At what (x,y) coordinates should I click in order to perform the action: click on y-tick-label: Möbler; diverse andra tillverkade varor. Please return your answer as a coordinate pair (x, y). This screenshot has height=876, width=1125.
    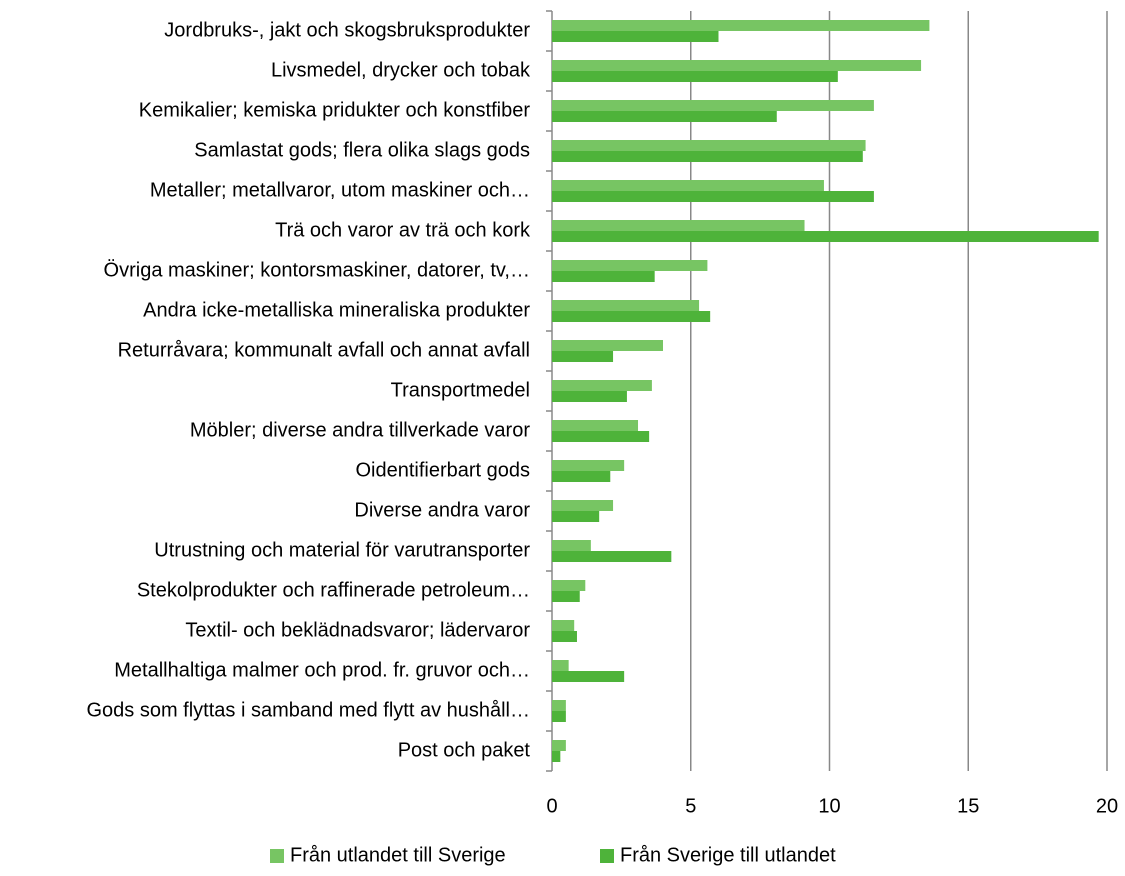
    Looking at the image, I should click on (360, 430).